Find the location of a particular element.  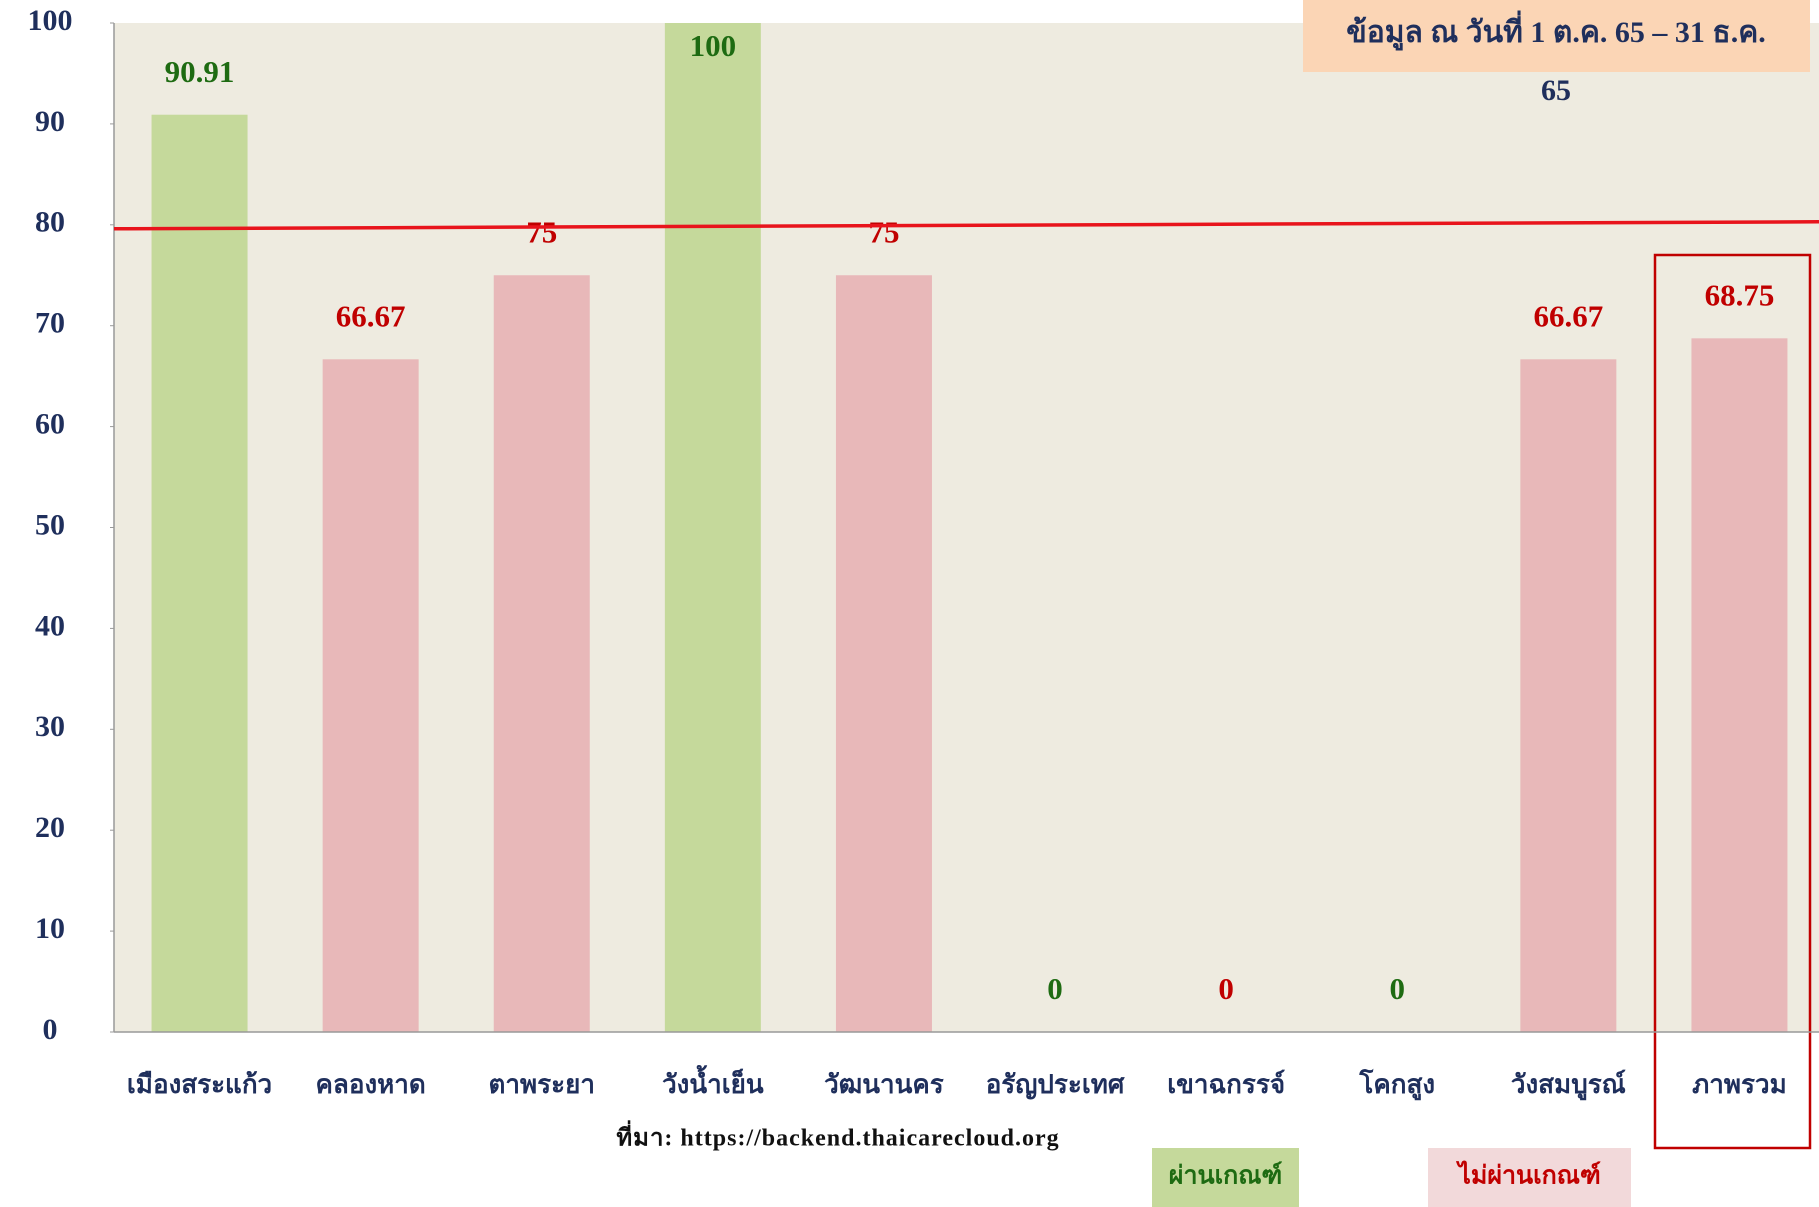

y-tick-label: 10 is located at coordinates (50, 928).